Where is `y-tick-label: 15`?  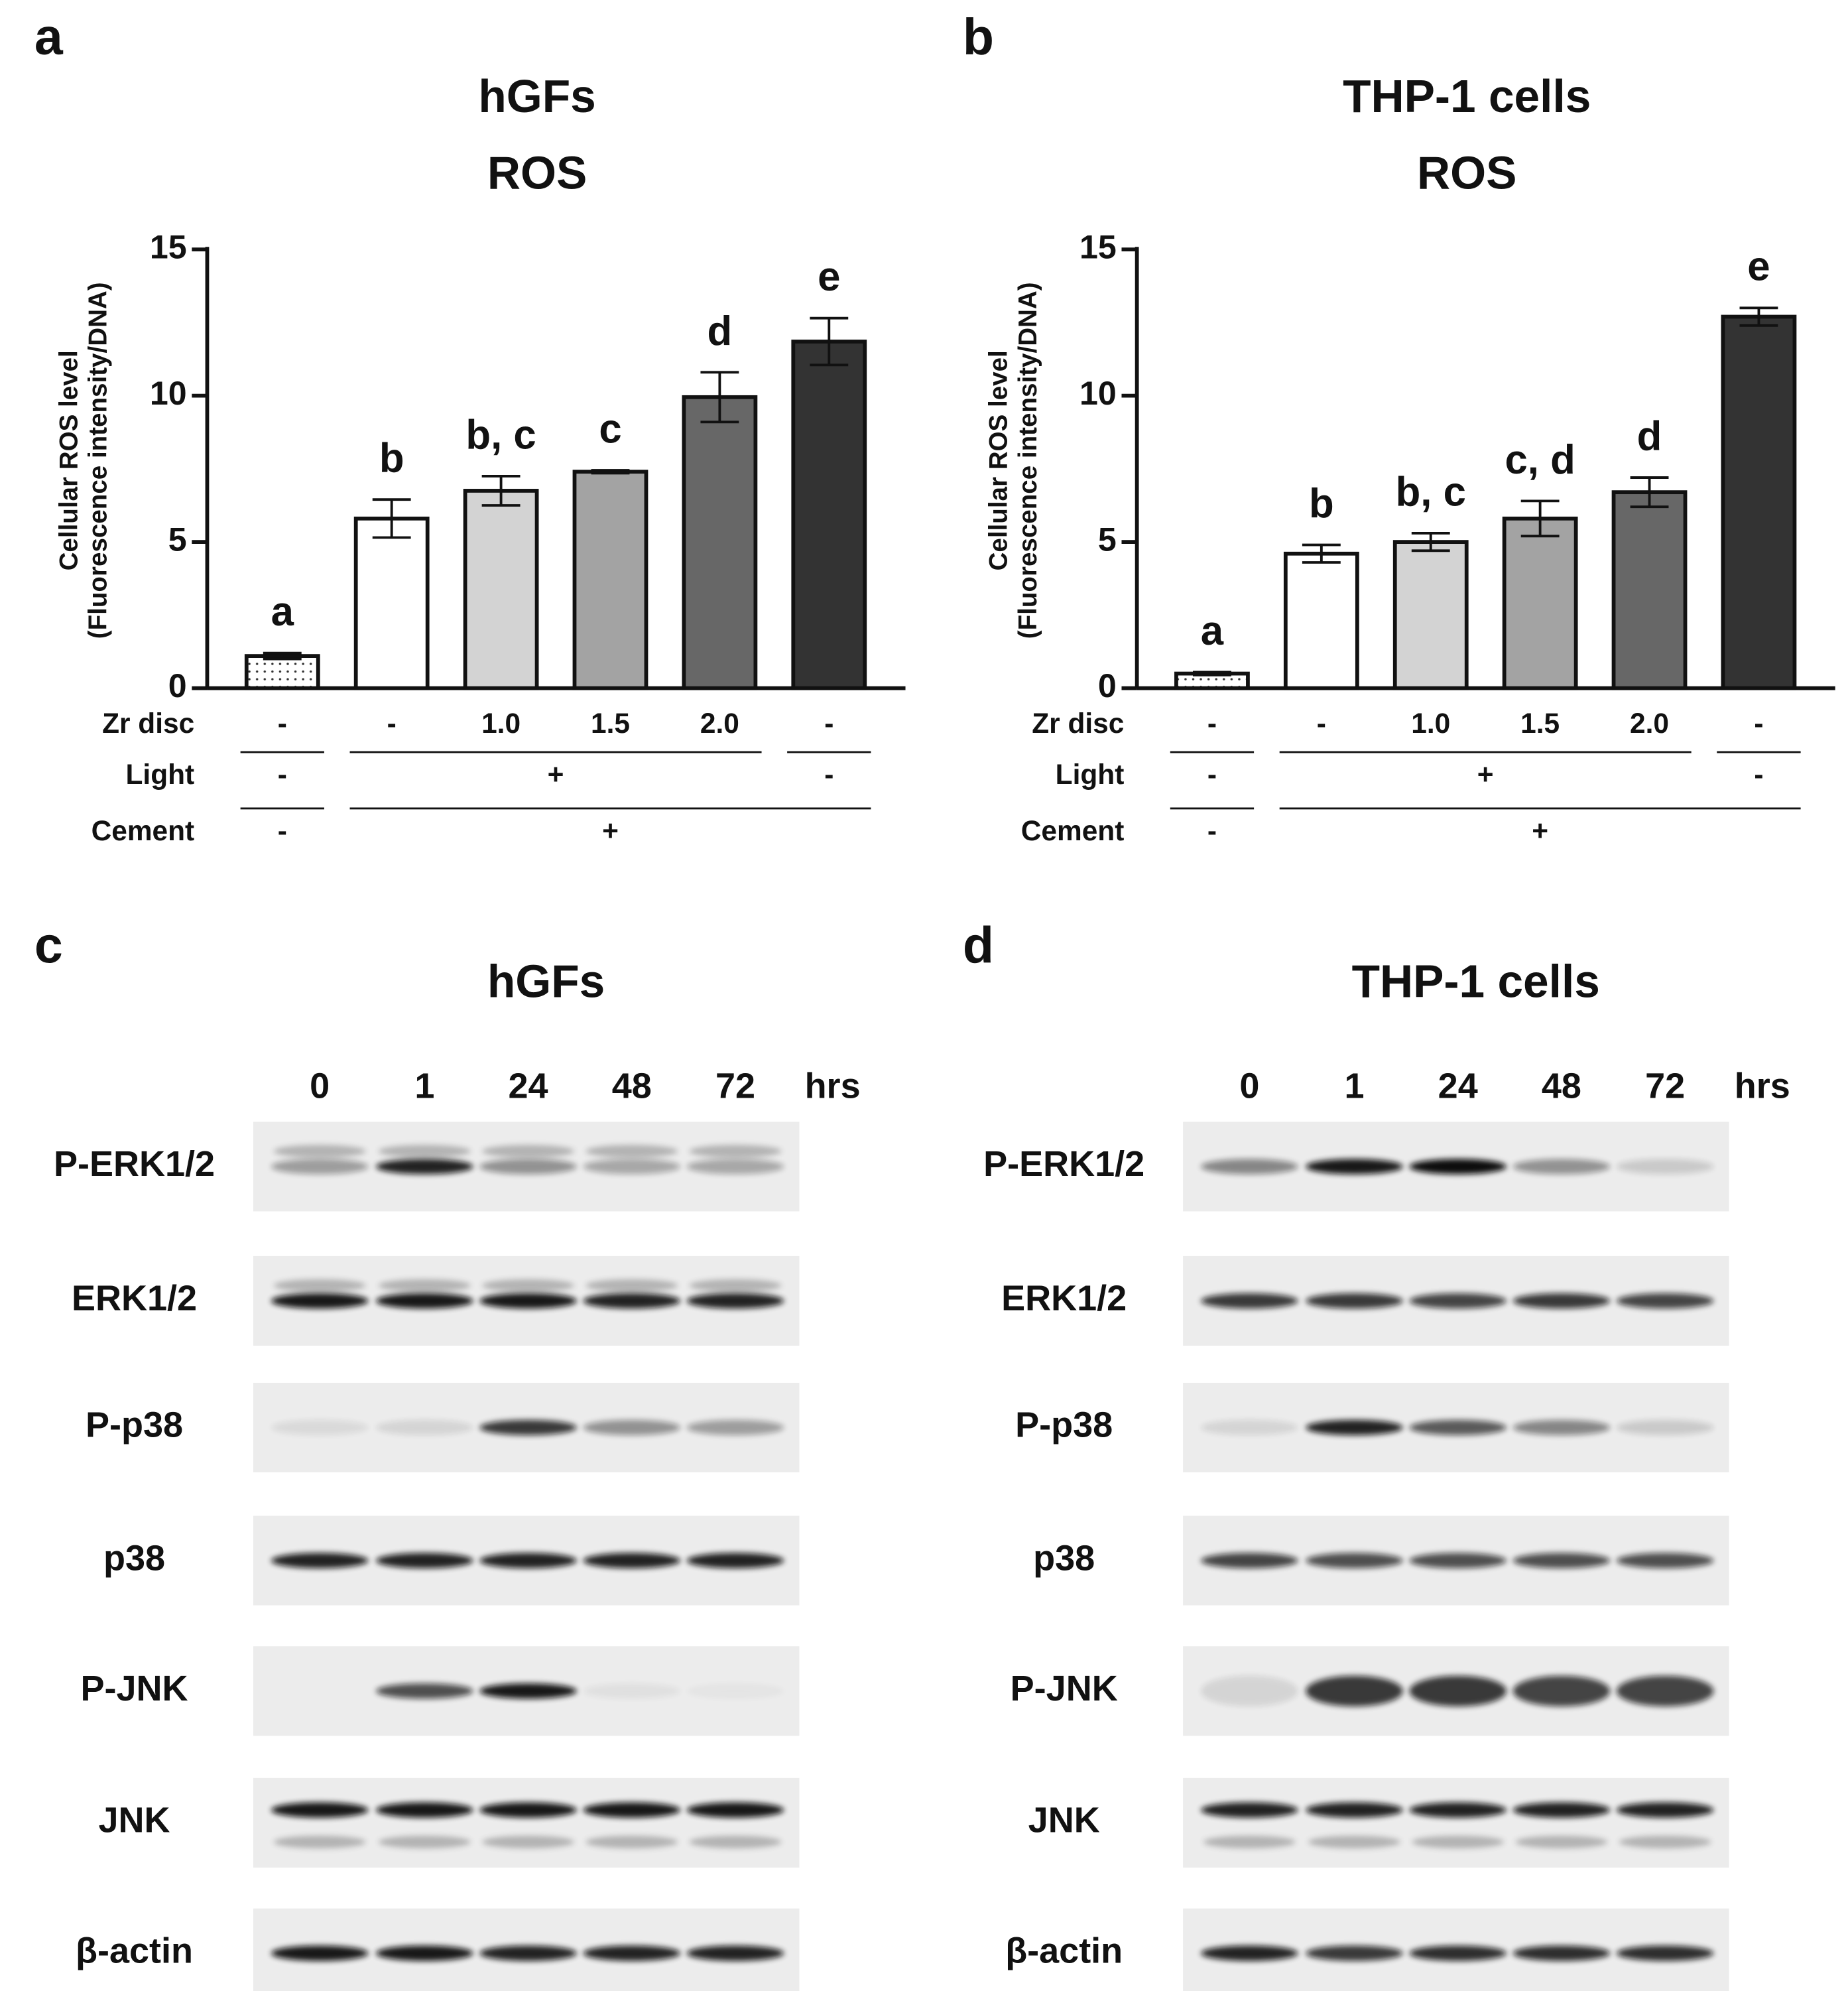
y-tick-label: 15 is located at coordinates (1098, 246).